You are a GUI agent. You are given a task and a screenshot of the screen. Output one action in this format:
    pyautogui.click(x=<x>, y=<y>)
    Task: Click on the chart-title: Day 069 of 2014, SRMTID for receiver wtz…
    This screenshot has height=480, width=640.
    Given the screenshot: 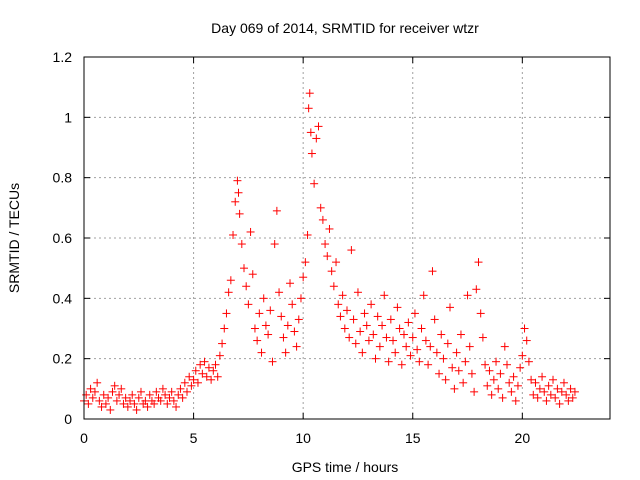 What is the action you would take?
    pyautogui.click(x=345, y=28)
    